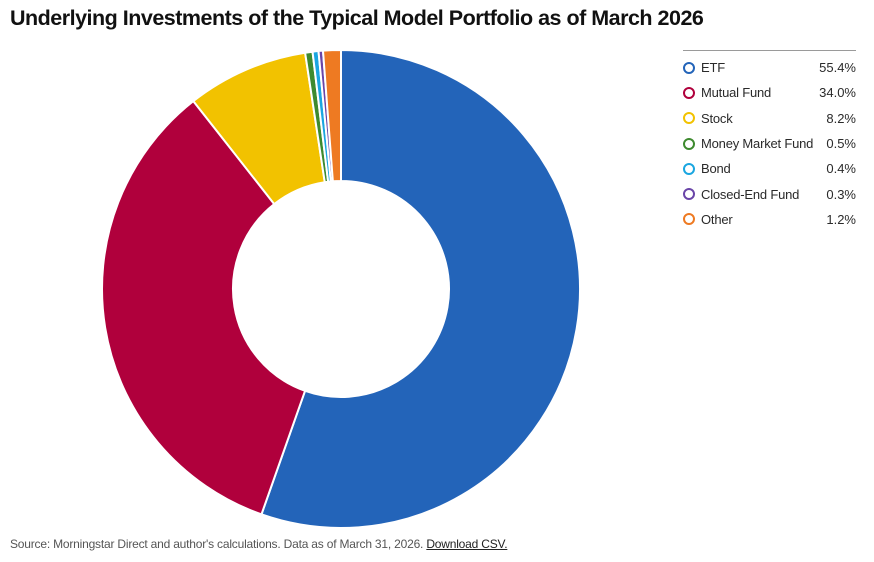 The width and height of the screenshot is (874, 562). Describe the element at coordinates (841, 144) in the screenshot. I see `legend-value: 0.5%` at that location.